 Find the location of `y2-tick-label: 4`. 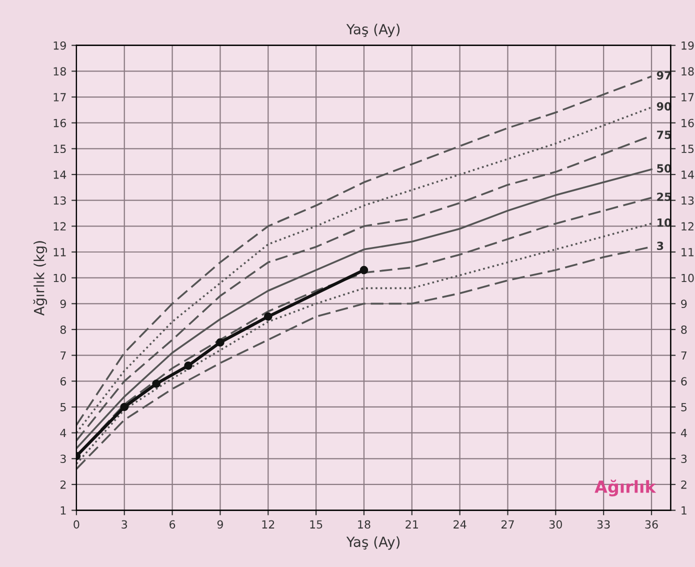

y2-tick-label: 4 is located at coordinates (683, 433).